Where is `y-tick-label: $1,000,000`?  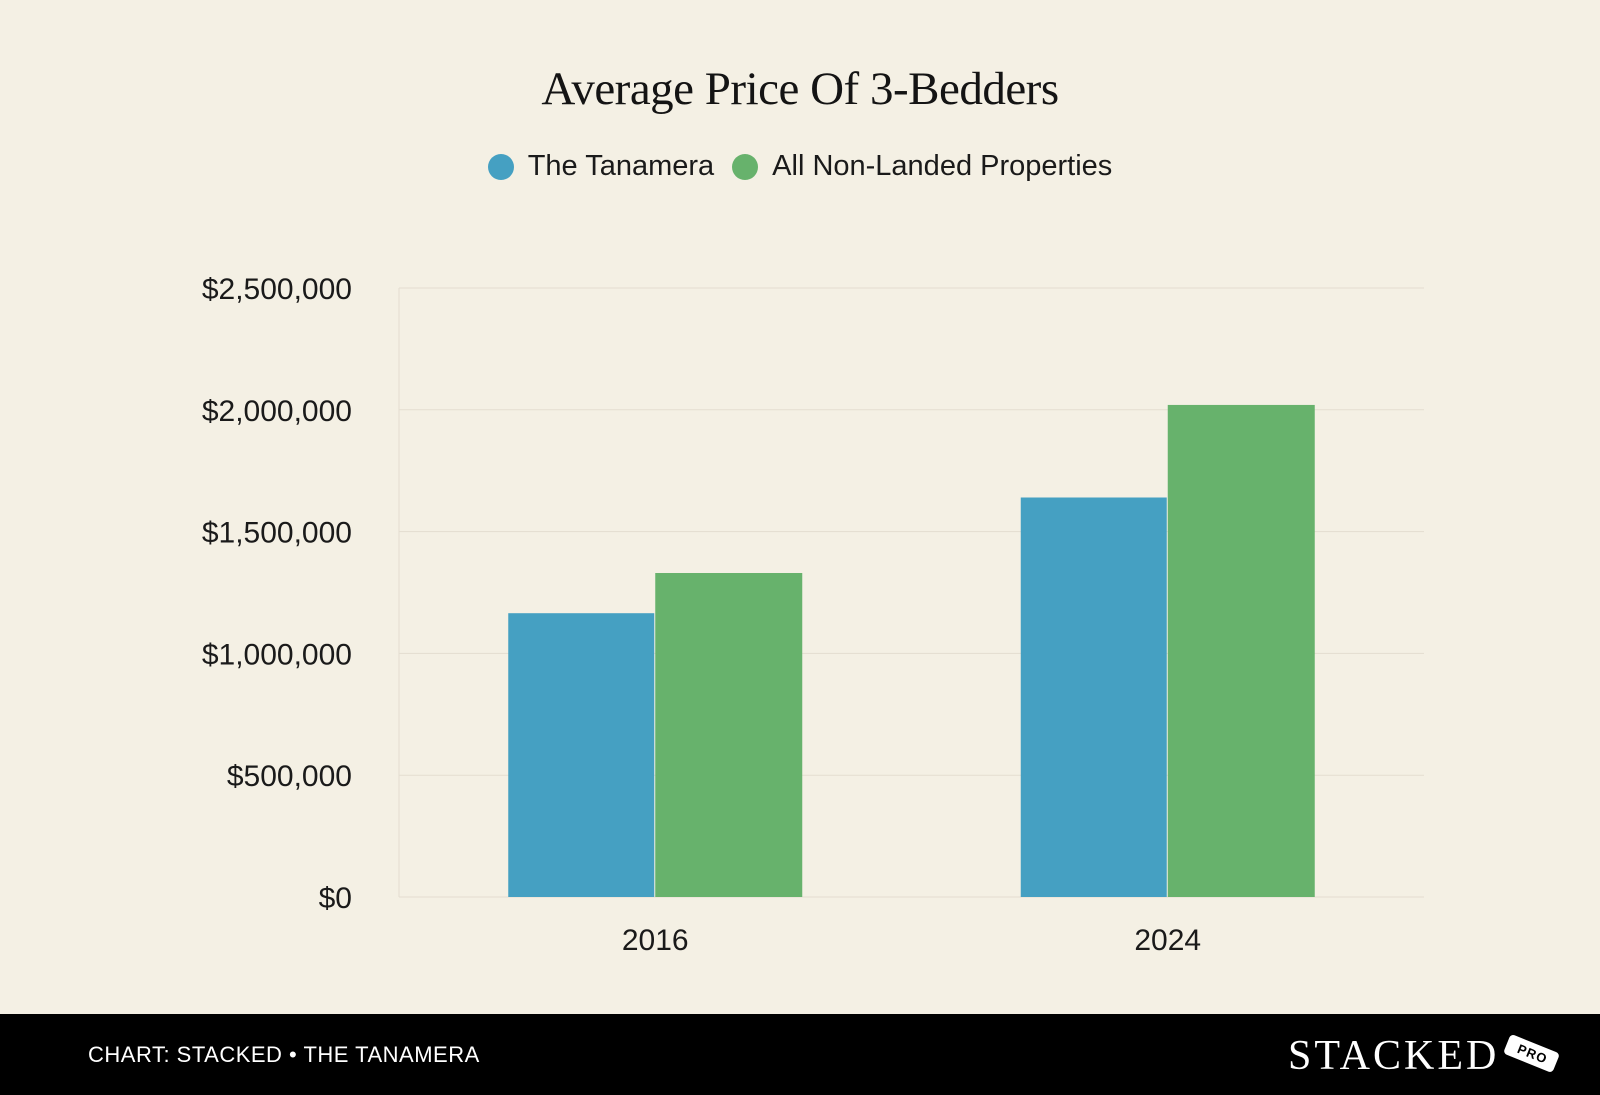
y-tick-label: $1,000,000 is located at coordinates (277, 654).